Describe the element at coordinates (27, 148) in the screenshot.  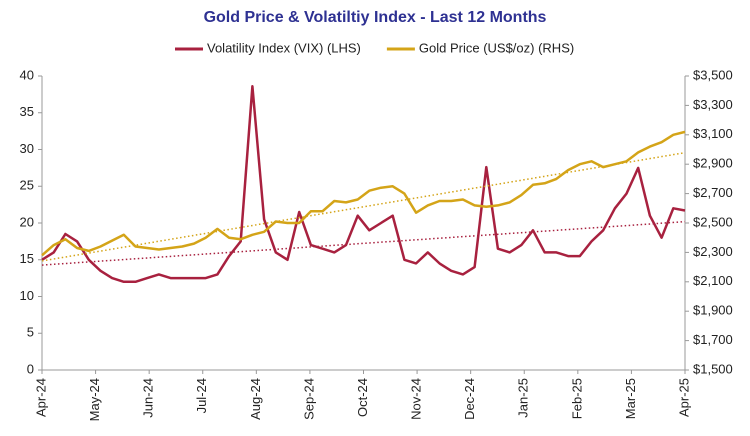
I see `y-tick-label: 30` at that location.